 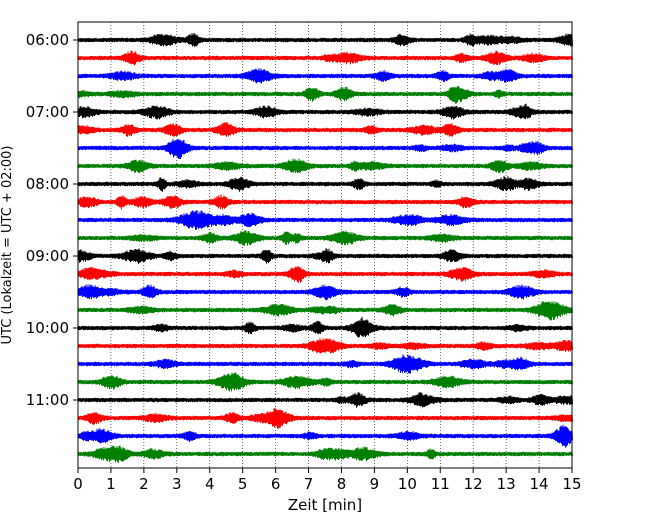 I want to click on y-tick-label: 06:00, so click(x=47, y=40).